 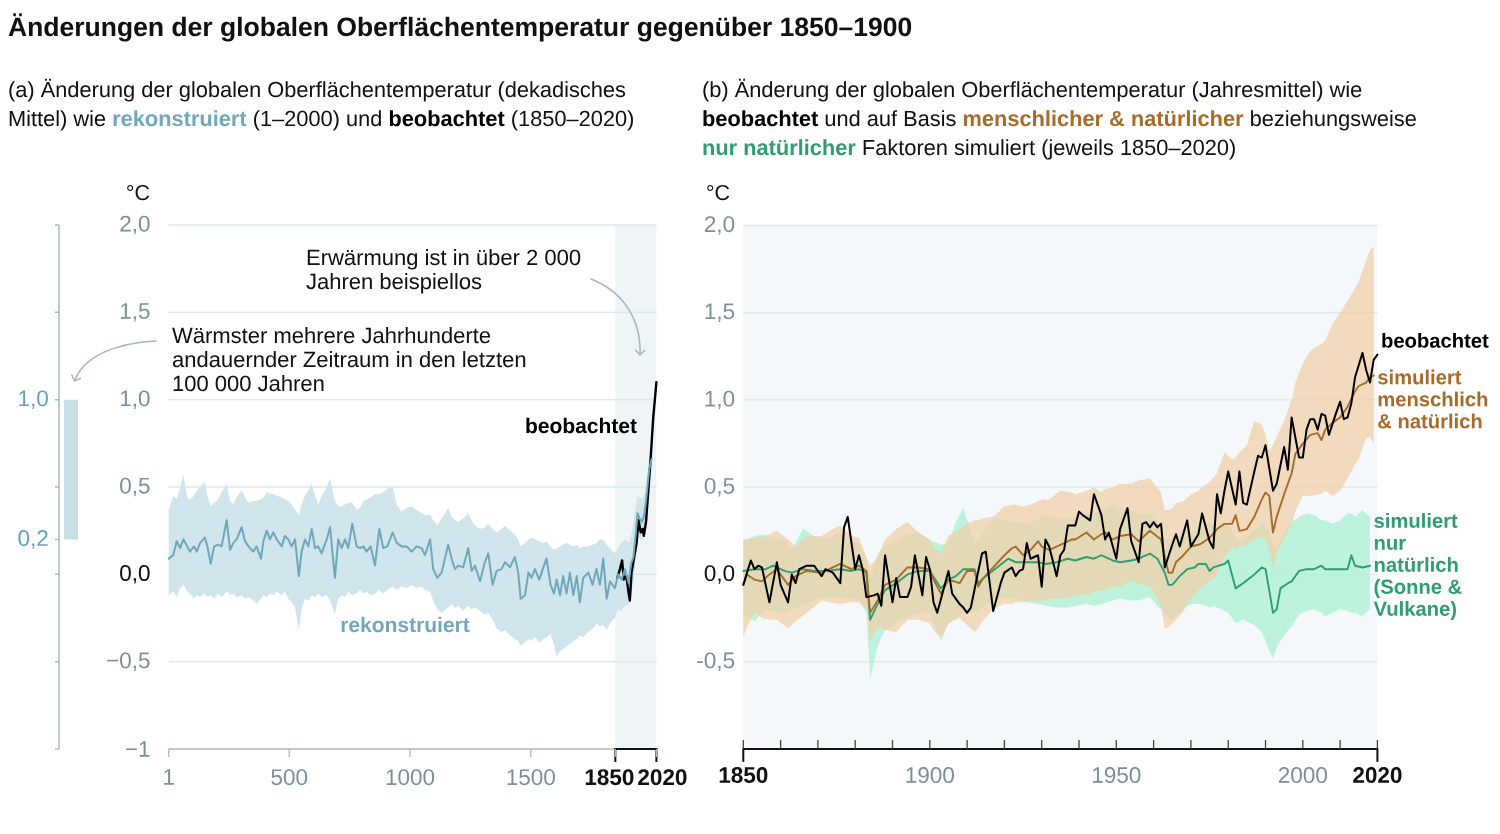 What do you see at coordinates (321, 104) in the screenshot?
I see `chart-subtitle: (a) Änderung der globalen Oberflächentemperatur (dekadisches Mittel) wie rekonstruiert (1–2000) und beobachtet (1850–2020)` at bounding box center [321, 104].